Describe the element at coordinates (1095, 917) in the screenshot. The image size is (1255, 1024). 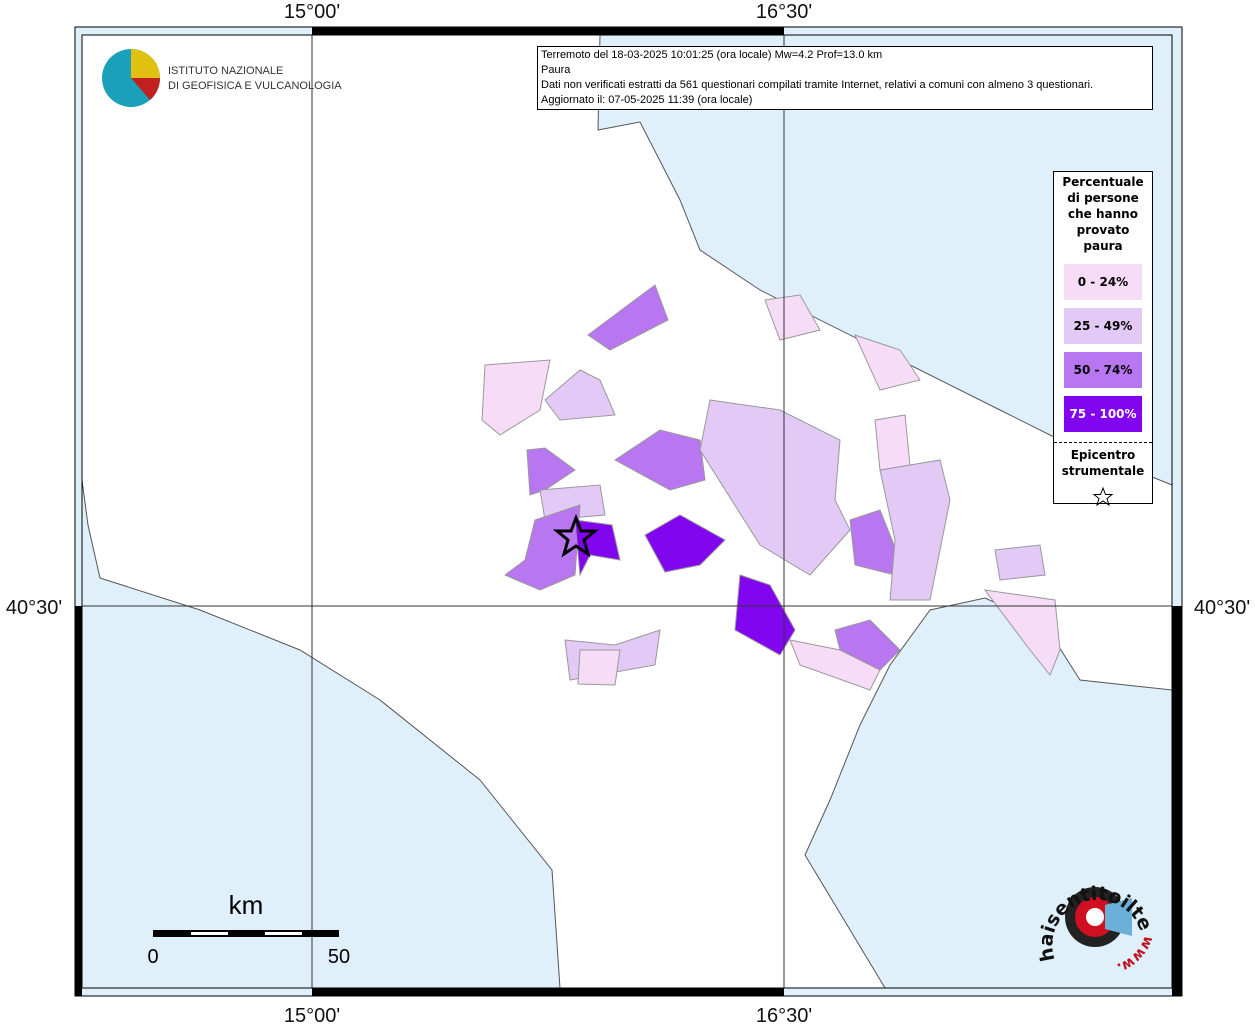
I see `watermark-ring` at that location.